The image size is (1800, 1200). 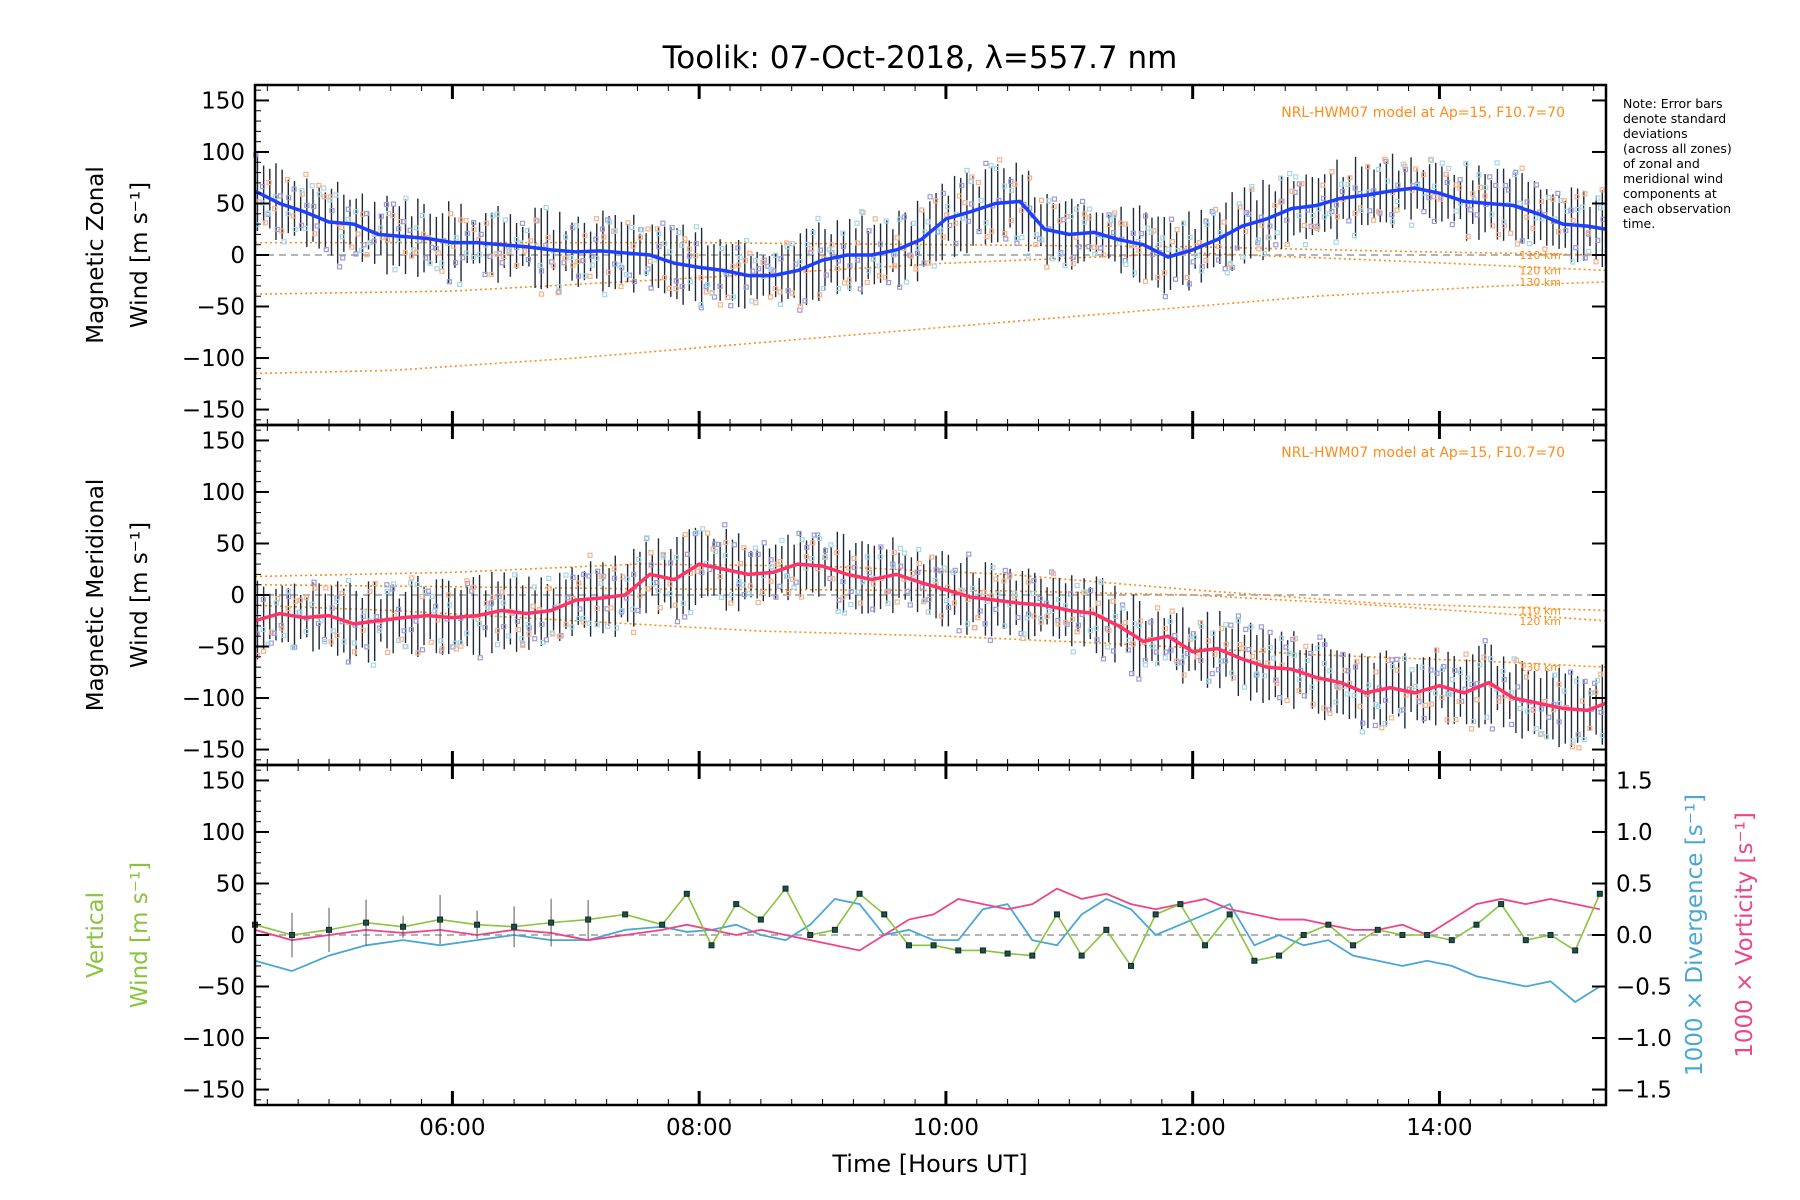 What do you see at coordinates (213, 1039) in the screenshot?
I see `y-tick-label: −100` at bounding box center [213, 1039].